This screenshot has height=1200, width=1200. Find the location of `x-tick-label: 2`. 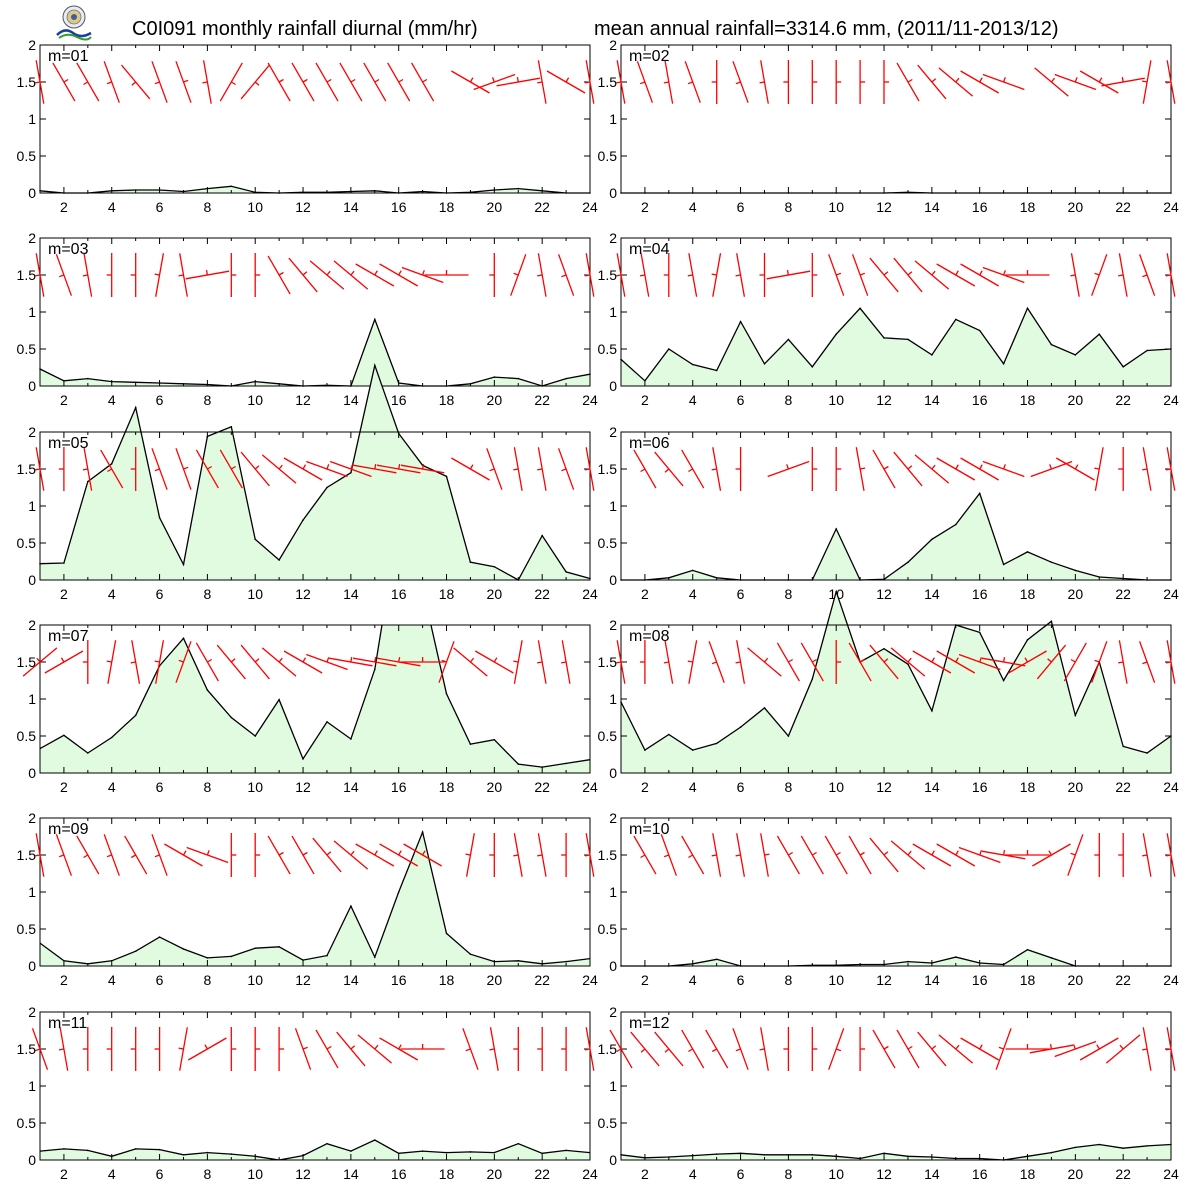

x-tick-label: 2 is located at coordinates (64, 400).